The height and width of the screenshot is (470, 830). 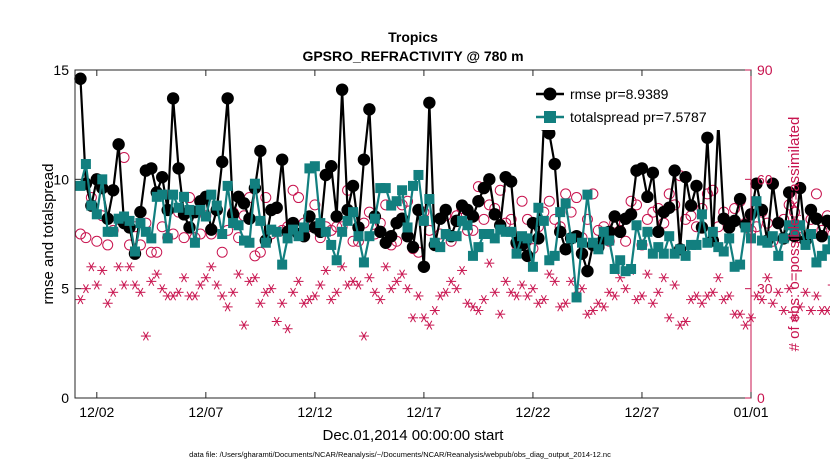 I want to click on y-right-tick-label: 90, so click(x=765, y=70).